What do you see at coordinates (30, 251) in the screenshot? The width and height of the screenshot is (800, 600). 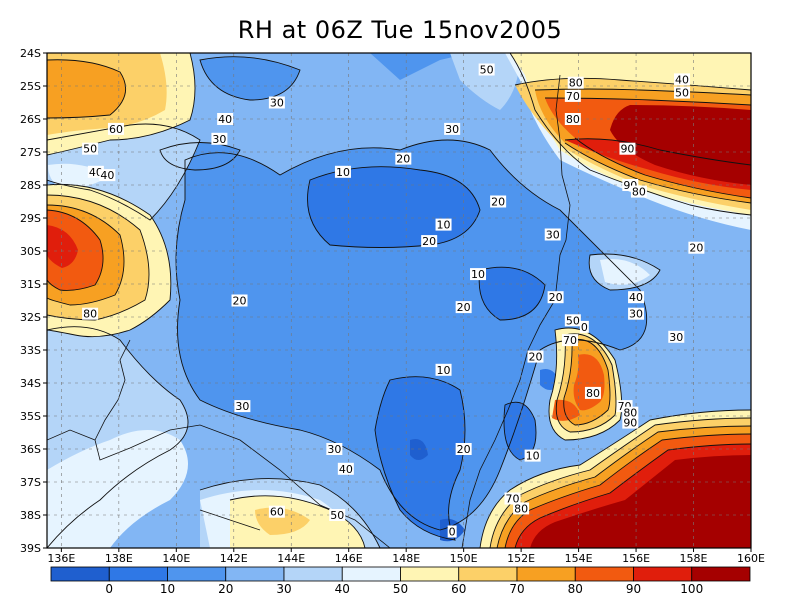 I see `y-tick-label: 30S` at bounding box center [30, 251].